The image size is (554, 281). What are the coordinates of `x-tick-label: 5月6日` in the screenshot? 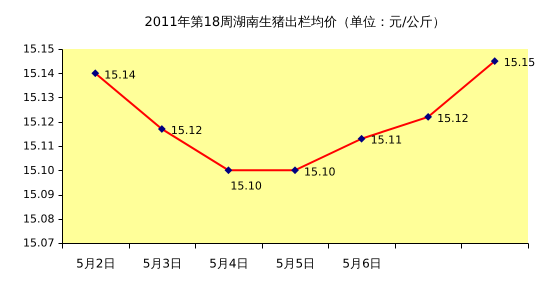 It's located at (362, 263).